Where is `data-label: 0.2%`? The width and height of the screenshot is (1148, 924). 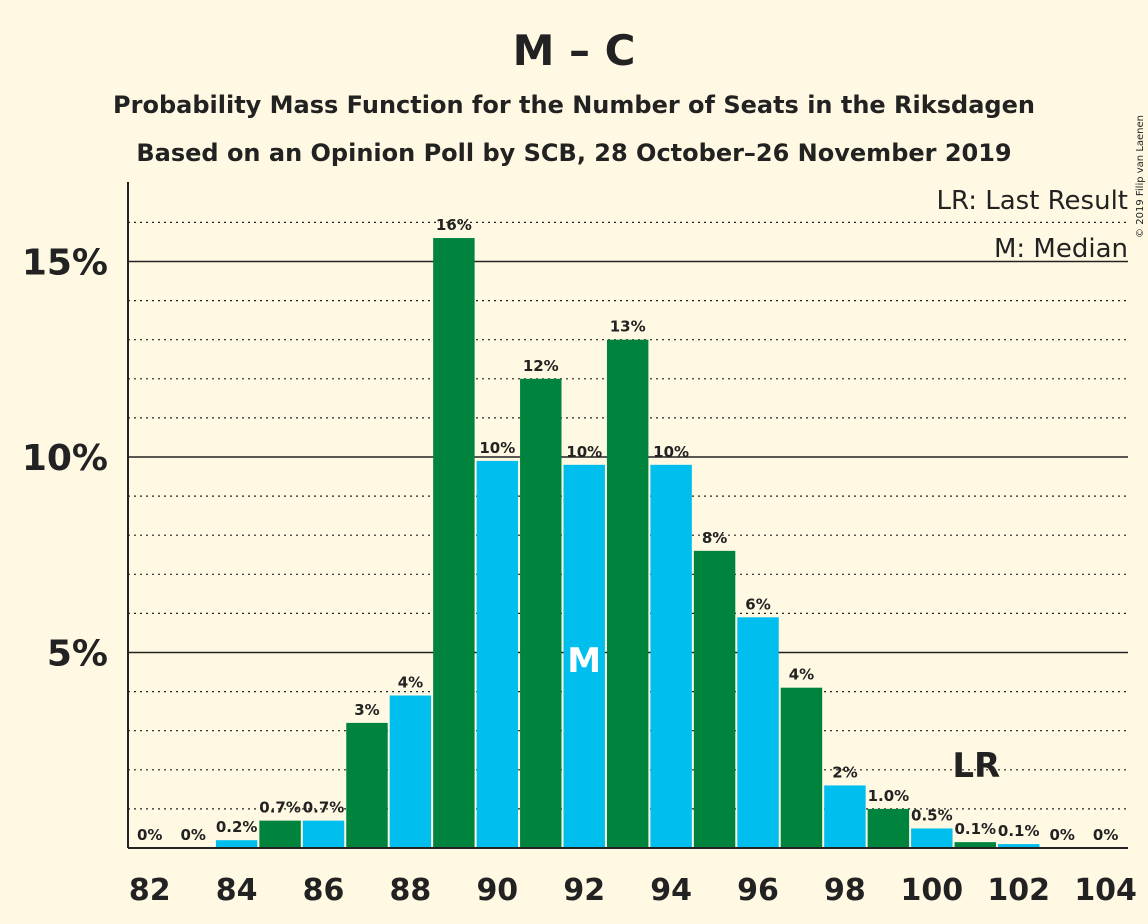 data-label: 0.2% is located at coordinates (237, 827).